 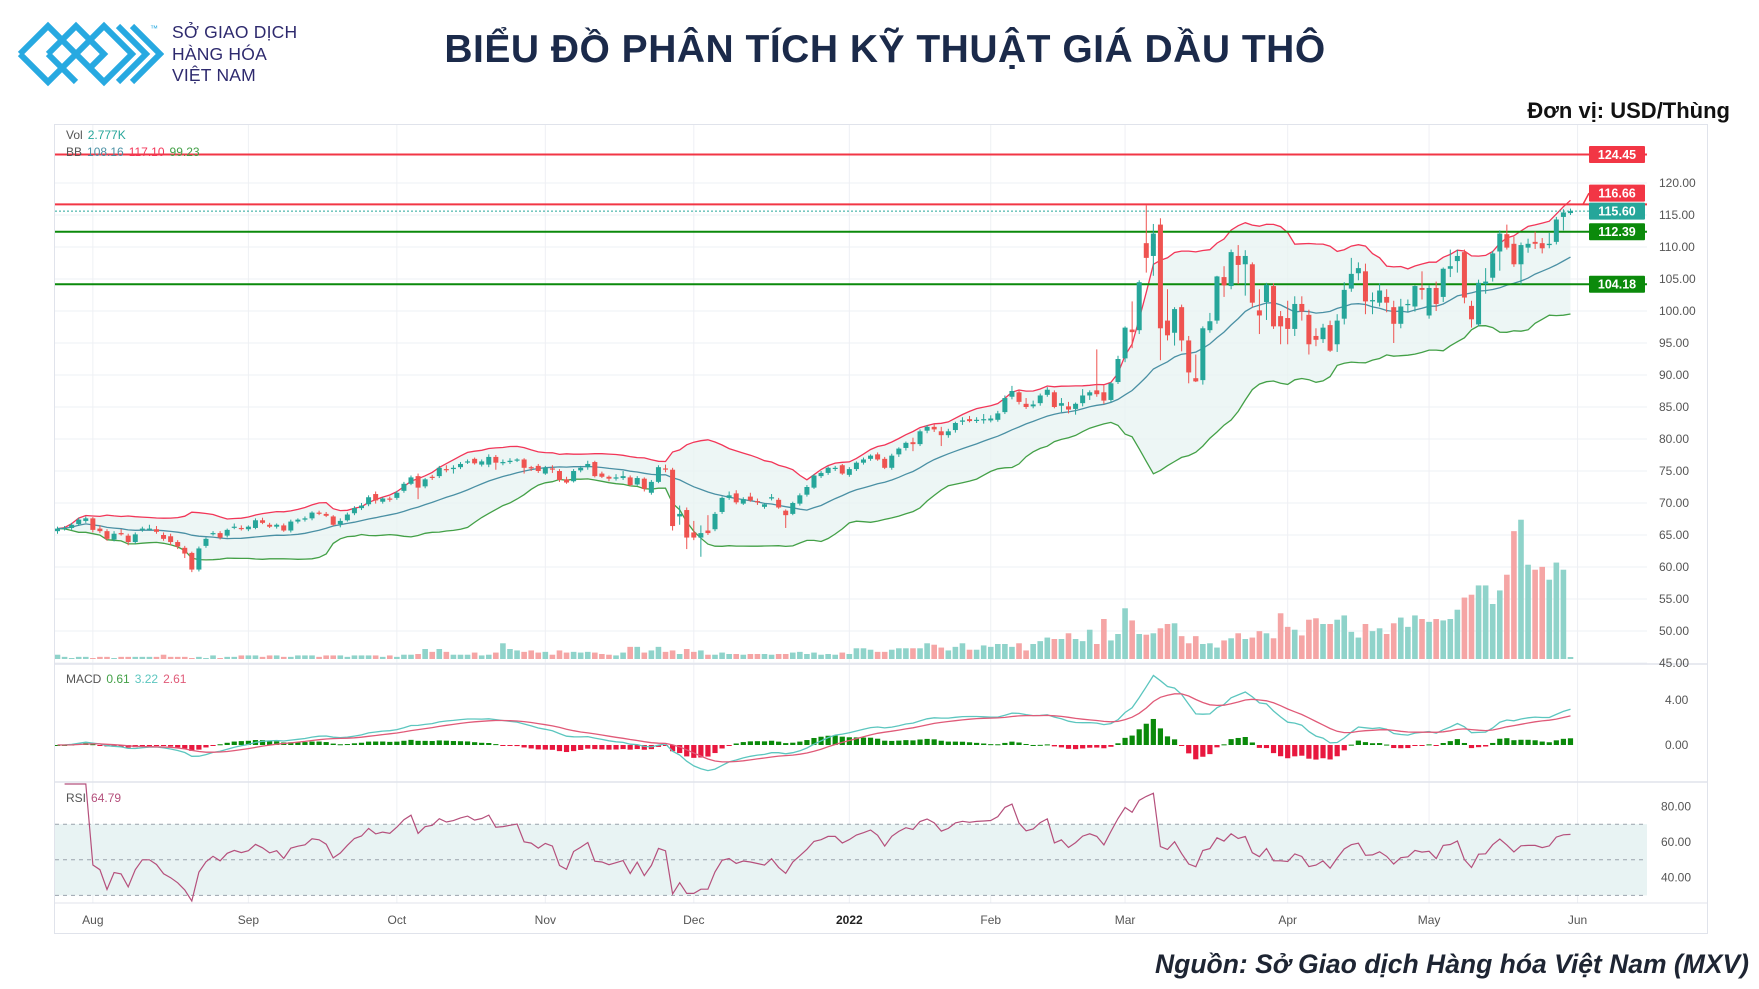 I want to click on price-tick-label: 110.00, so click(x=1677, y=247).